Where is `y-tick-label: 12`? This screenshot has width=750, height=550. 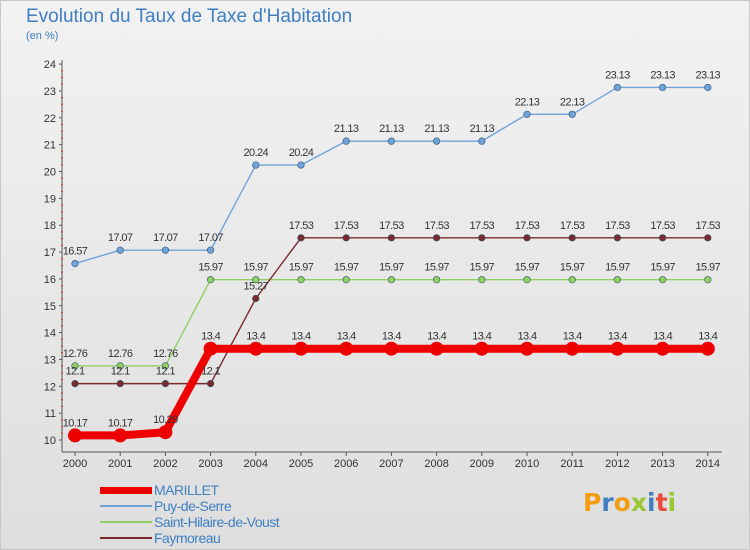 y-tick-label: 12 is located at coordinates (50, 387).